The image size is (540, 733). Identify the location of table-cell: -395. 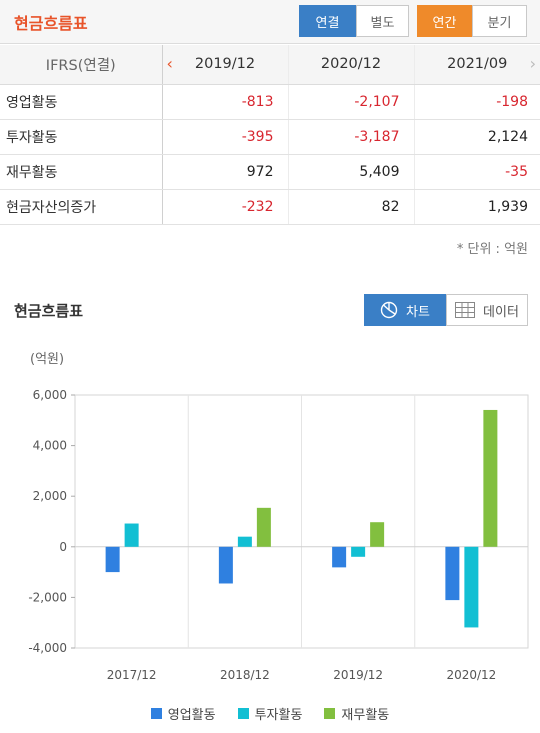
(225, 137).